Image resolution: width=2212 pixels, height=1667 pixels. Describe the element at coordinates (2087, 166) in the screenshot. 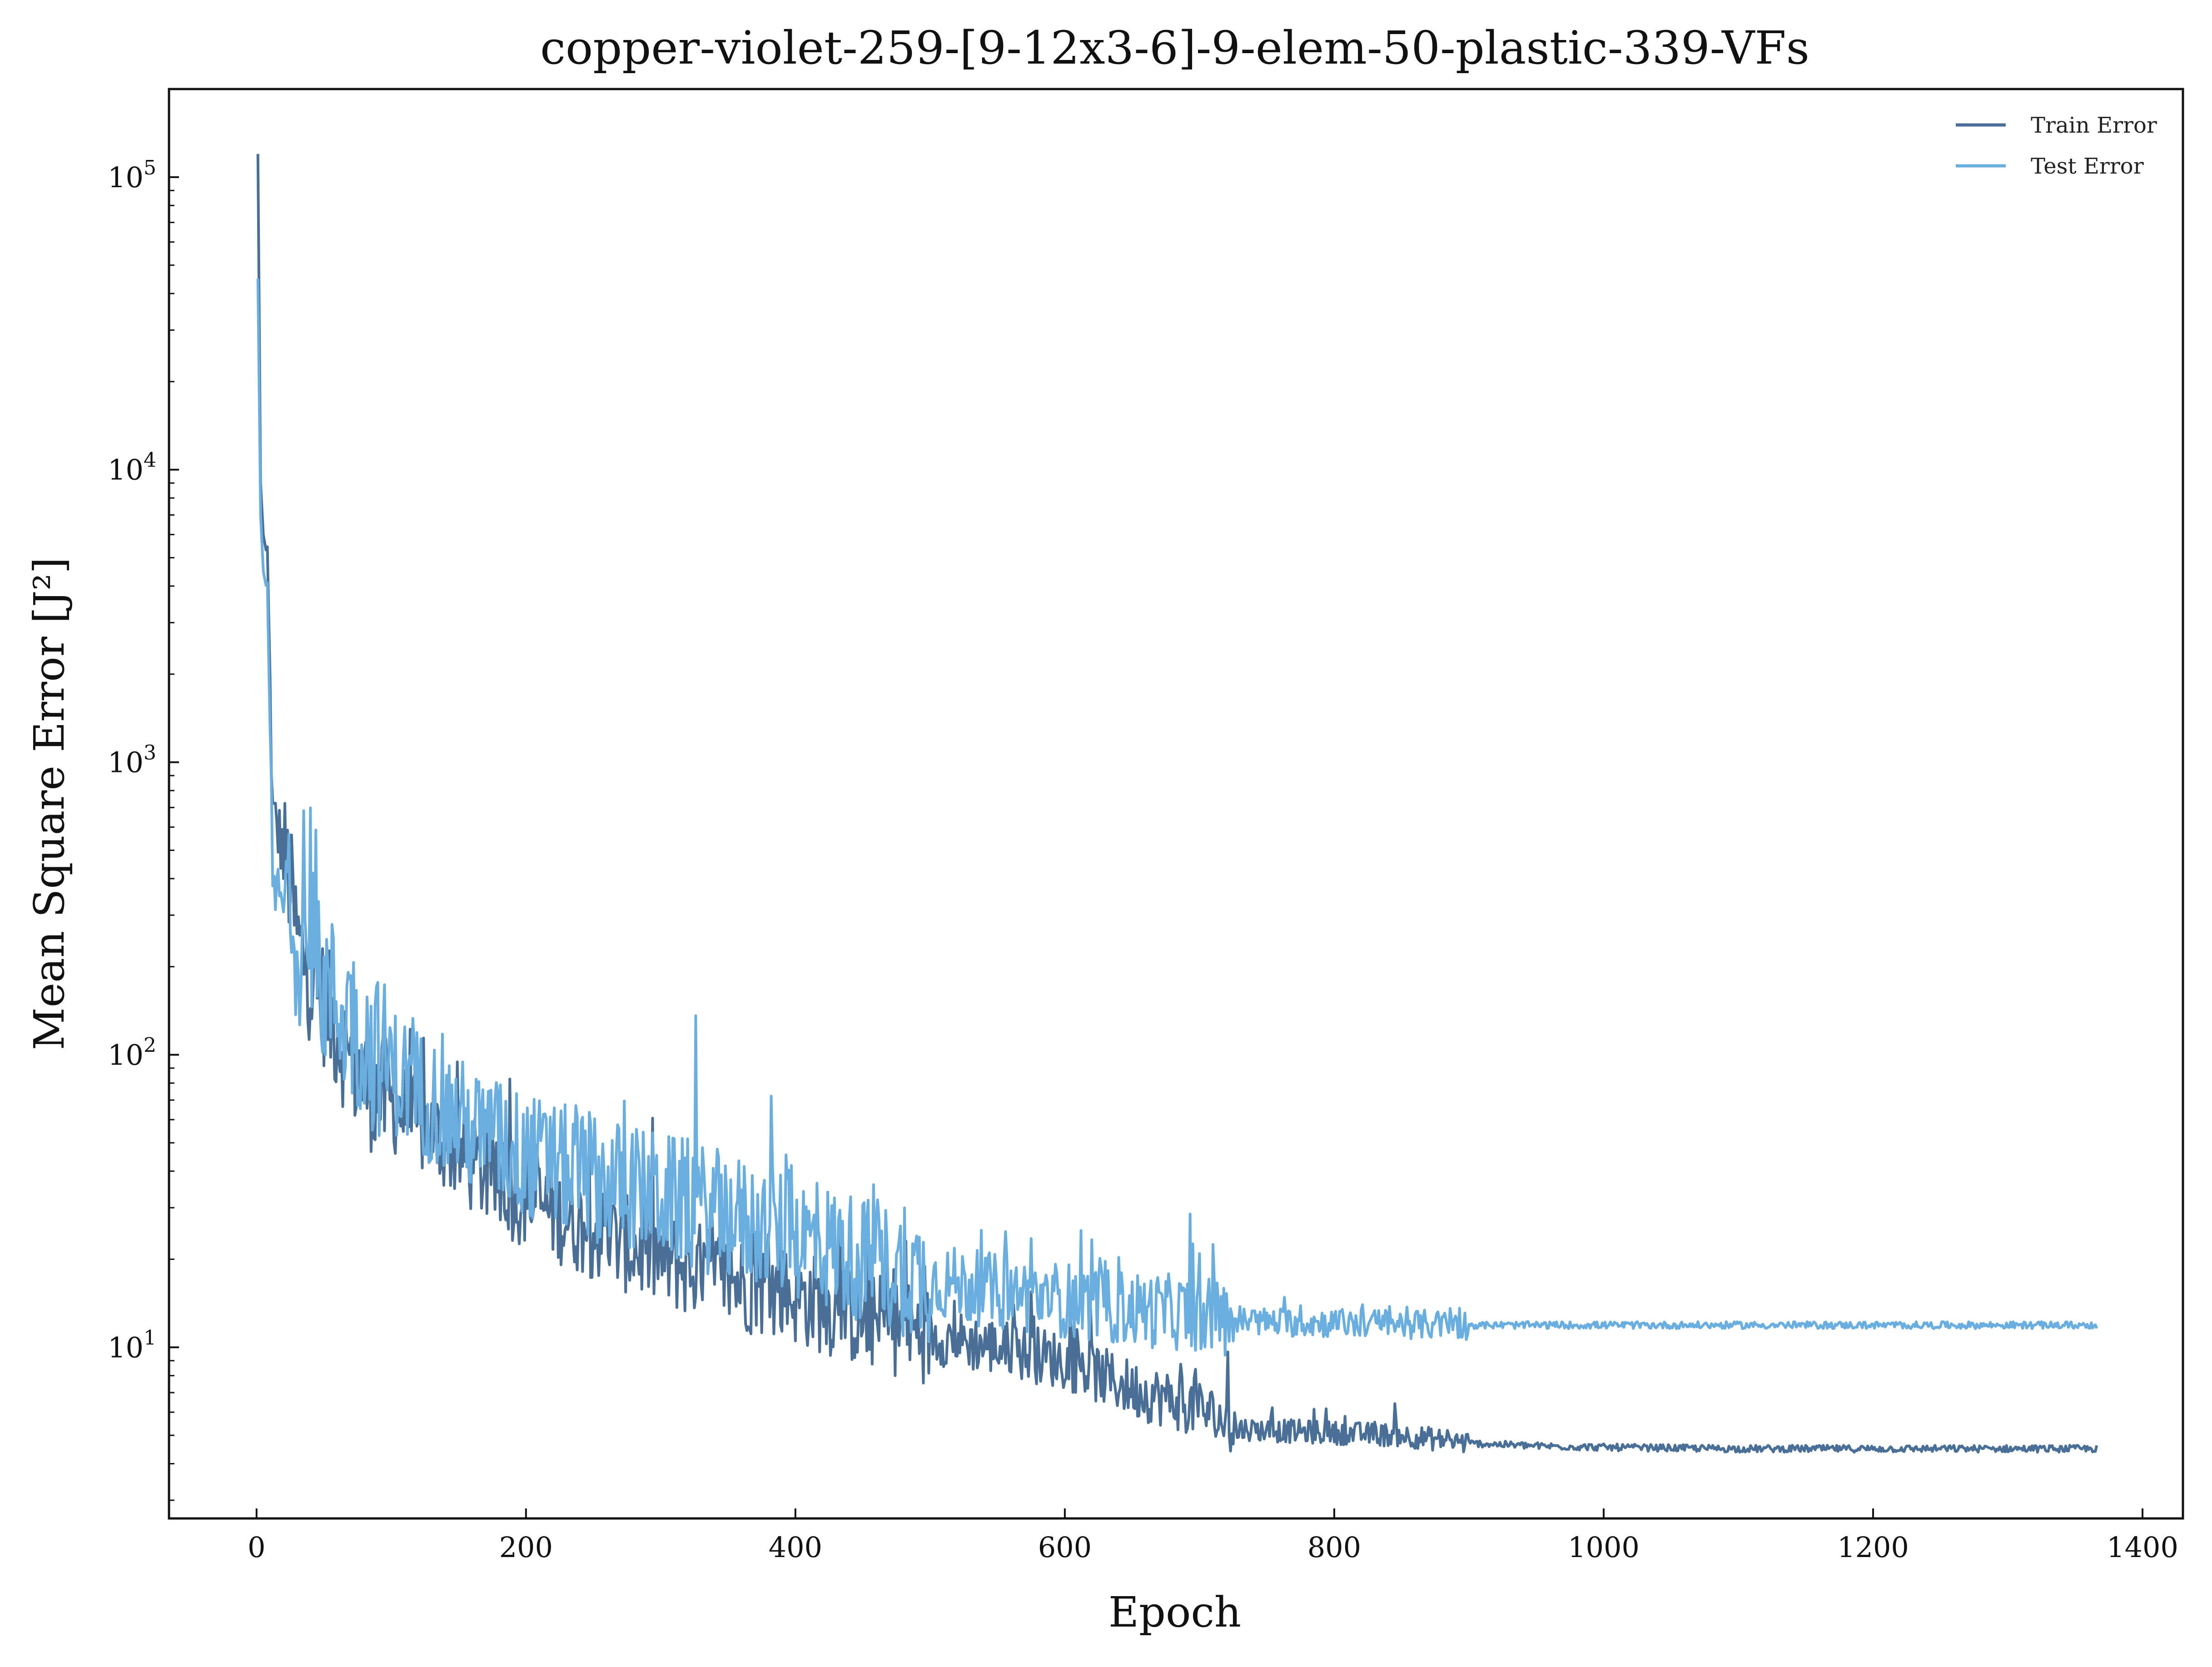

I see `legend-label: Test Error` at that location.